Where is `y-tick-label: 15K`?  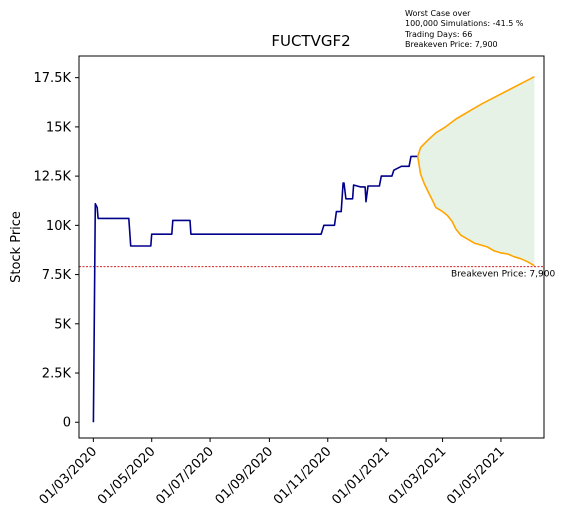 y-tick-label: 15K is located at coordinates (59, 127).